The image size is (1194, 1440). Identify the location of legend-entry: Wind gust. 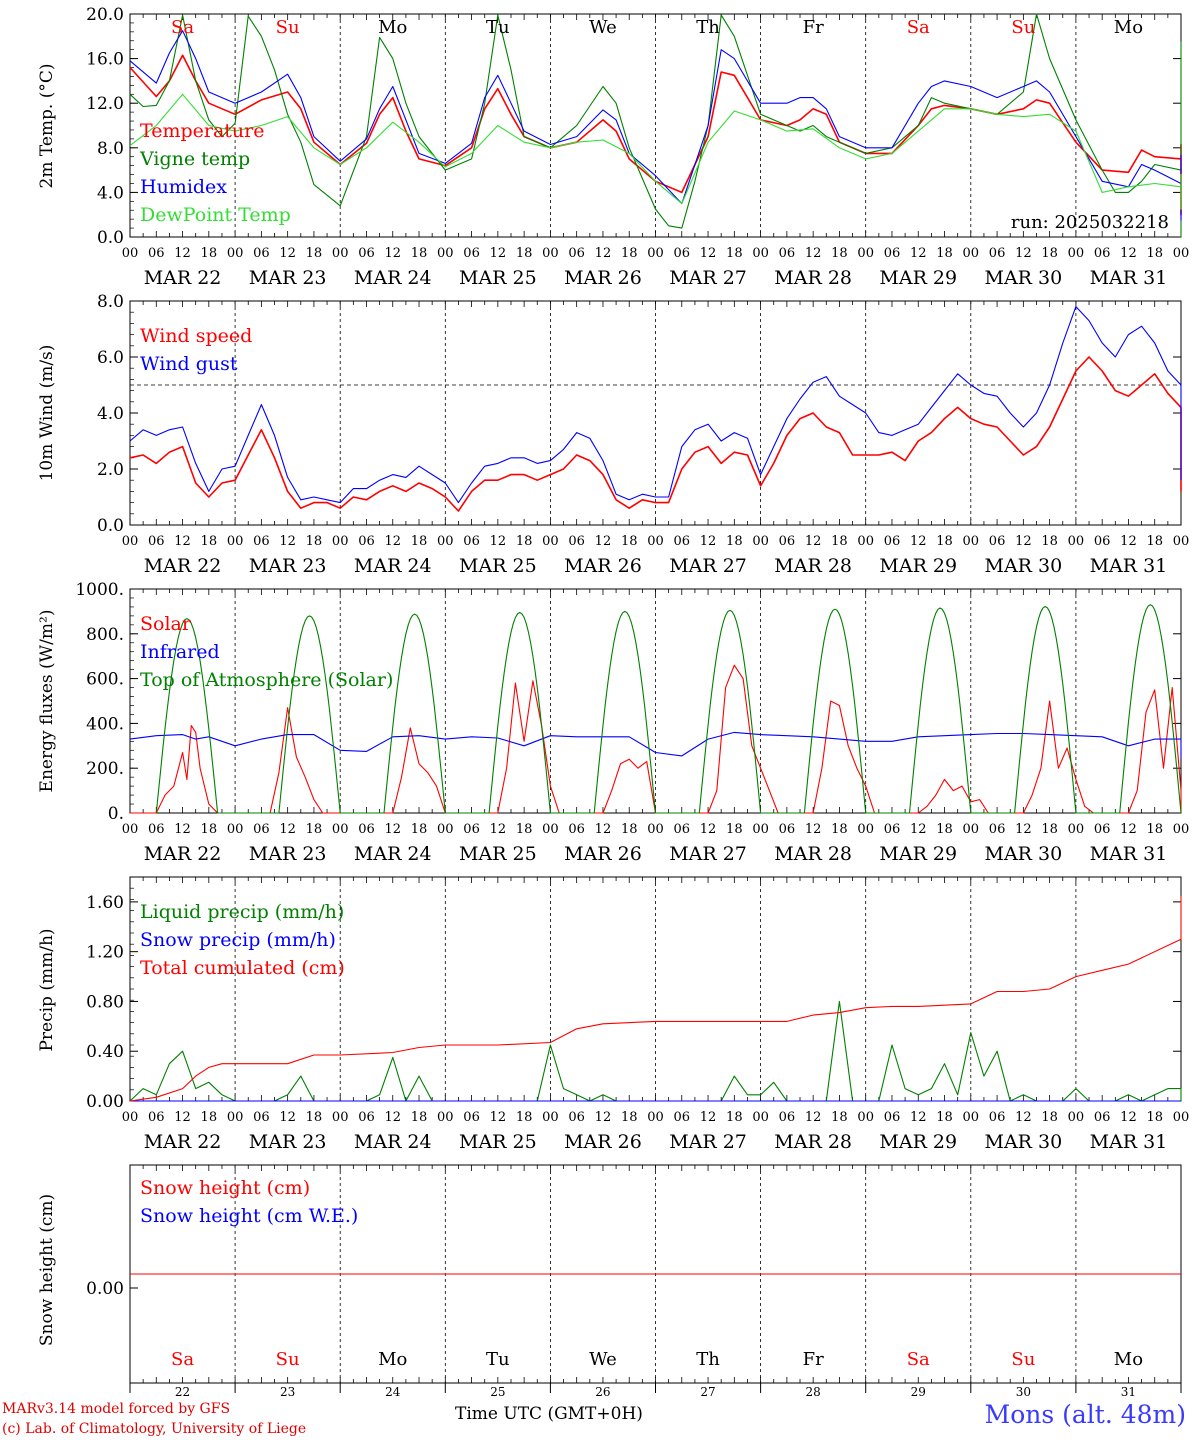
(189, 364).